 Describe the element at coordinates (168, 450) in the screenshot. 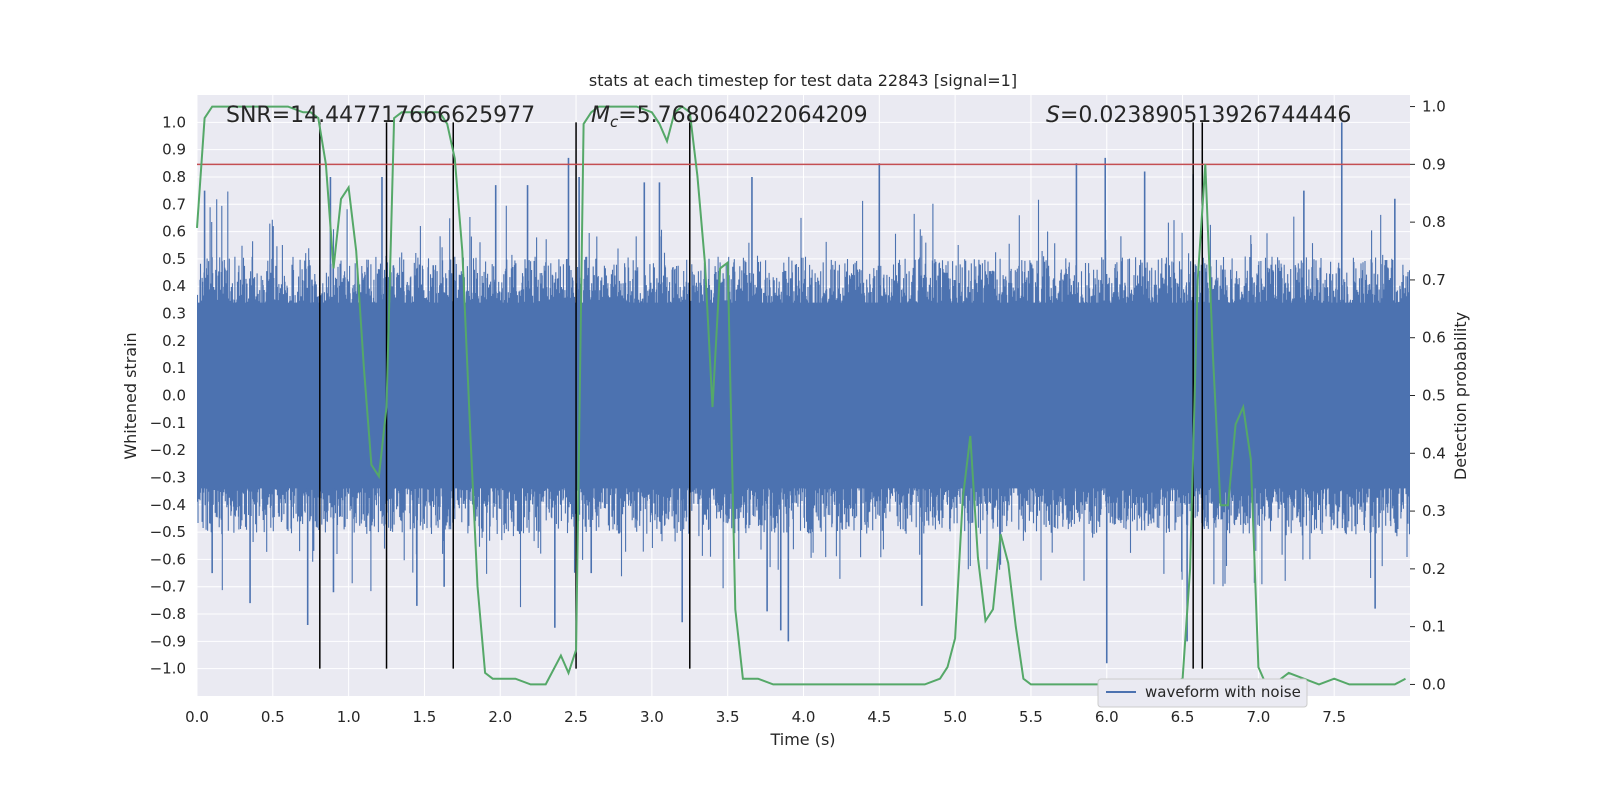

I see `y-tick-label-8: −0.2` at that location.